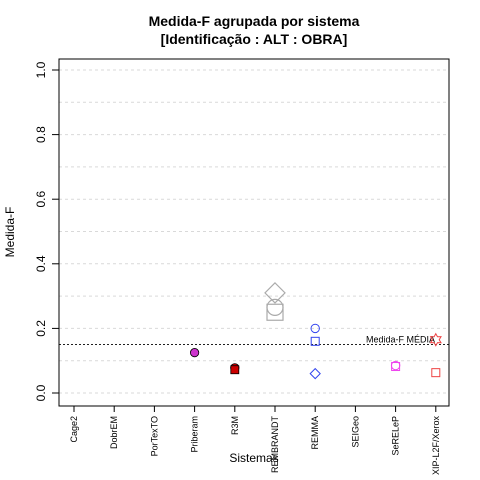 The width and height of the screenshot is (480, 480). Describe the element at coordinates (315, 328) in the screenshot. I see `point-circle` at that location.